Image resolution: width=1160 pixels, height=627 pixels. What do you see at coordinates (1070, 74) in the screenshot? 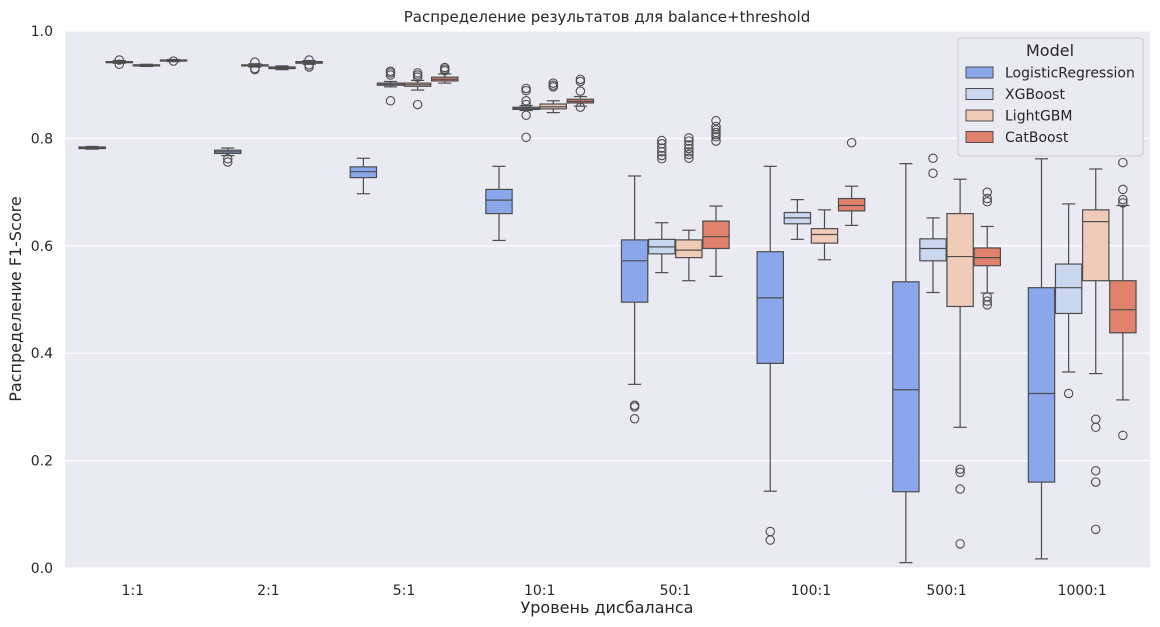
I see `legend-label: LogisticRegression` at bounding box center [1070, 74].